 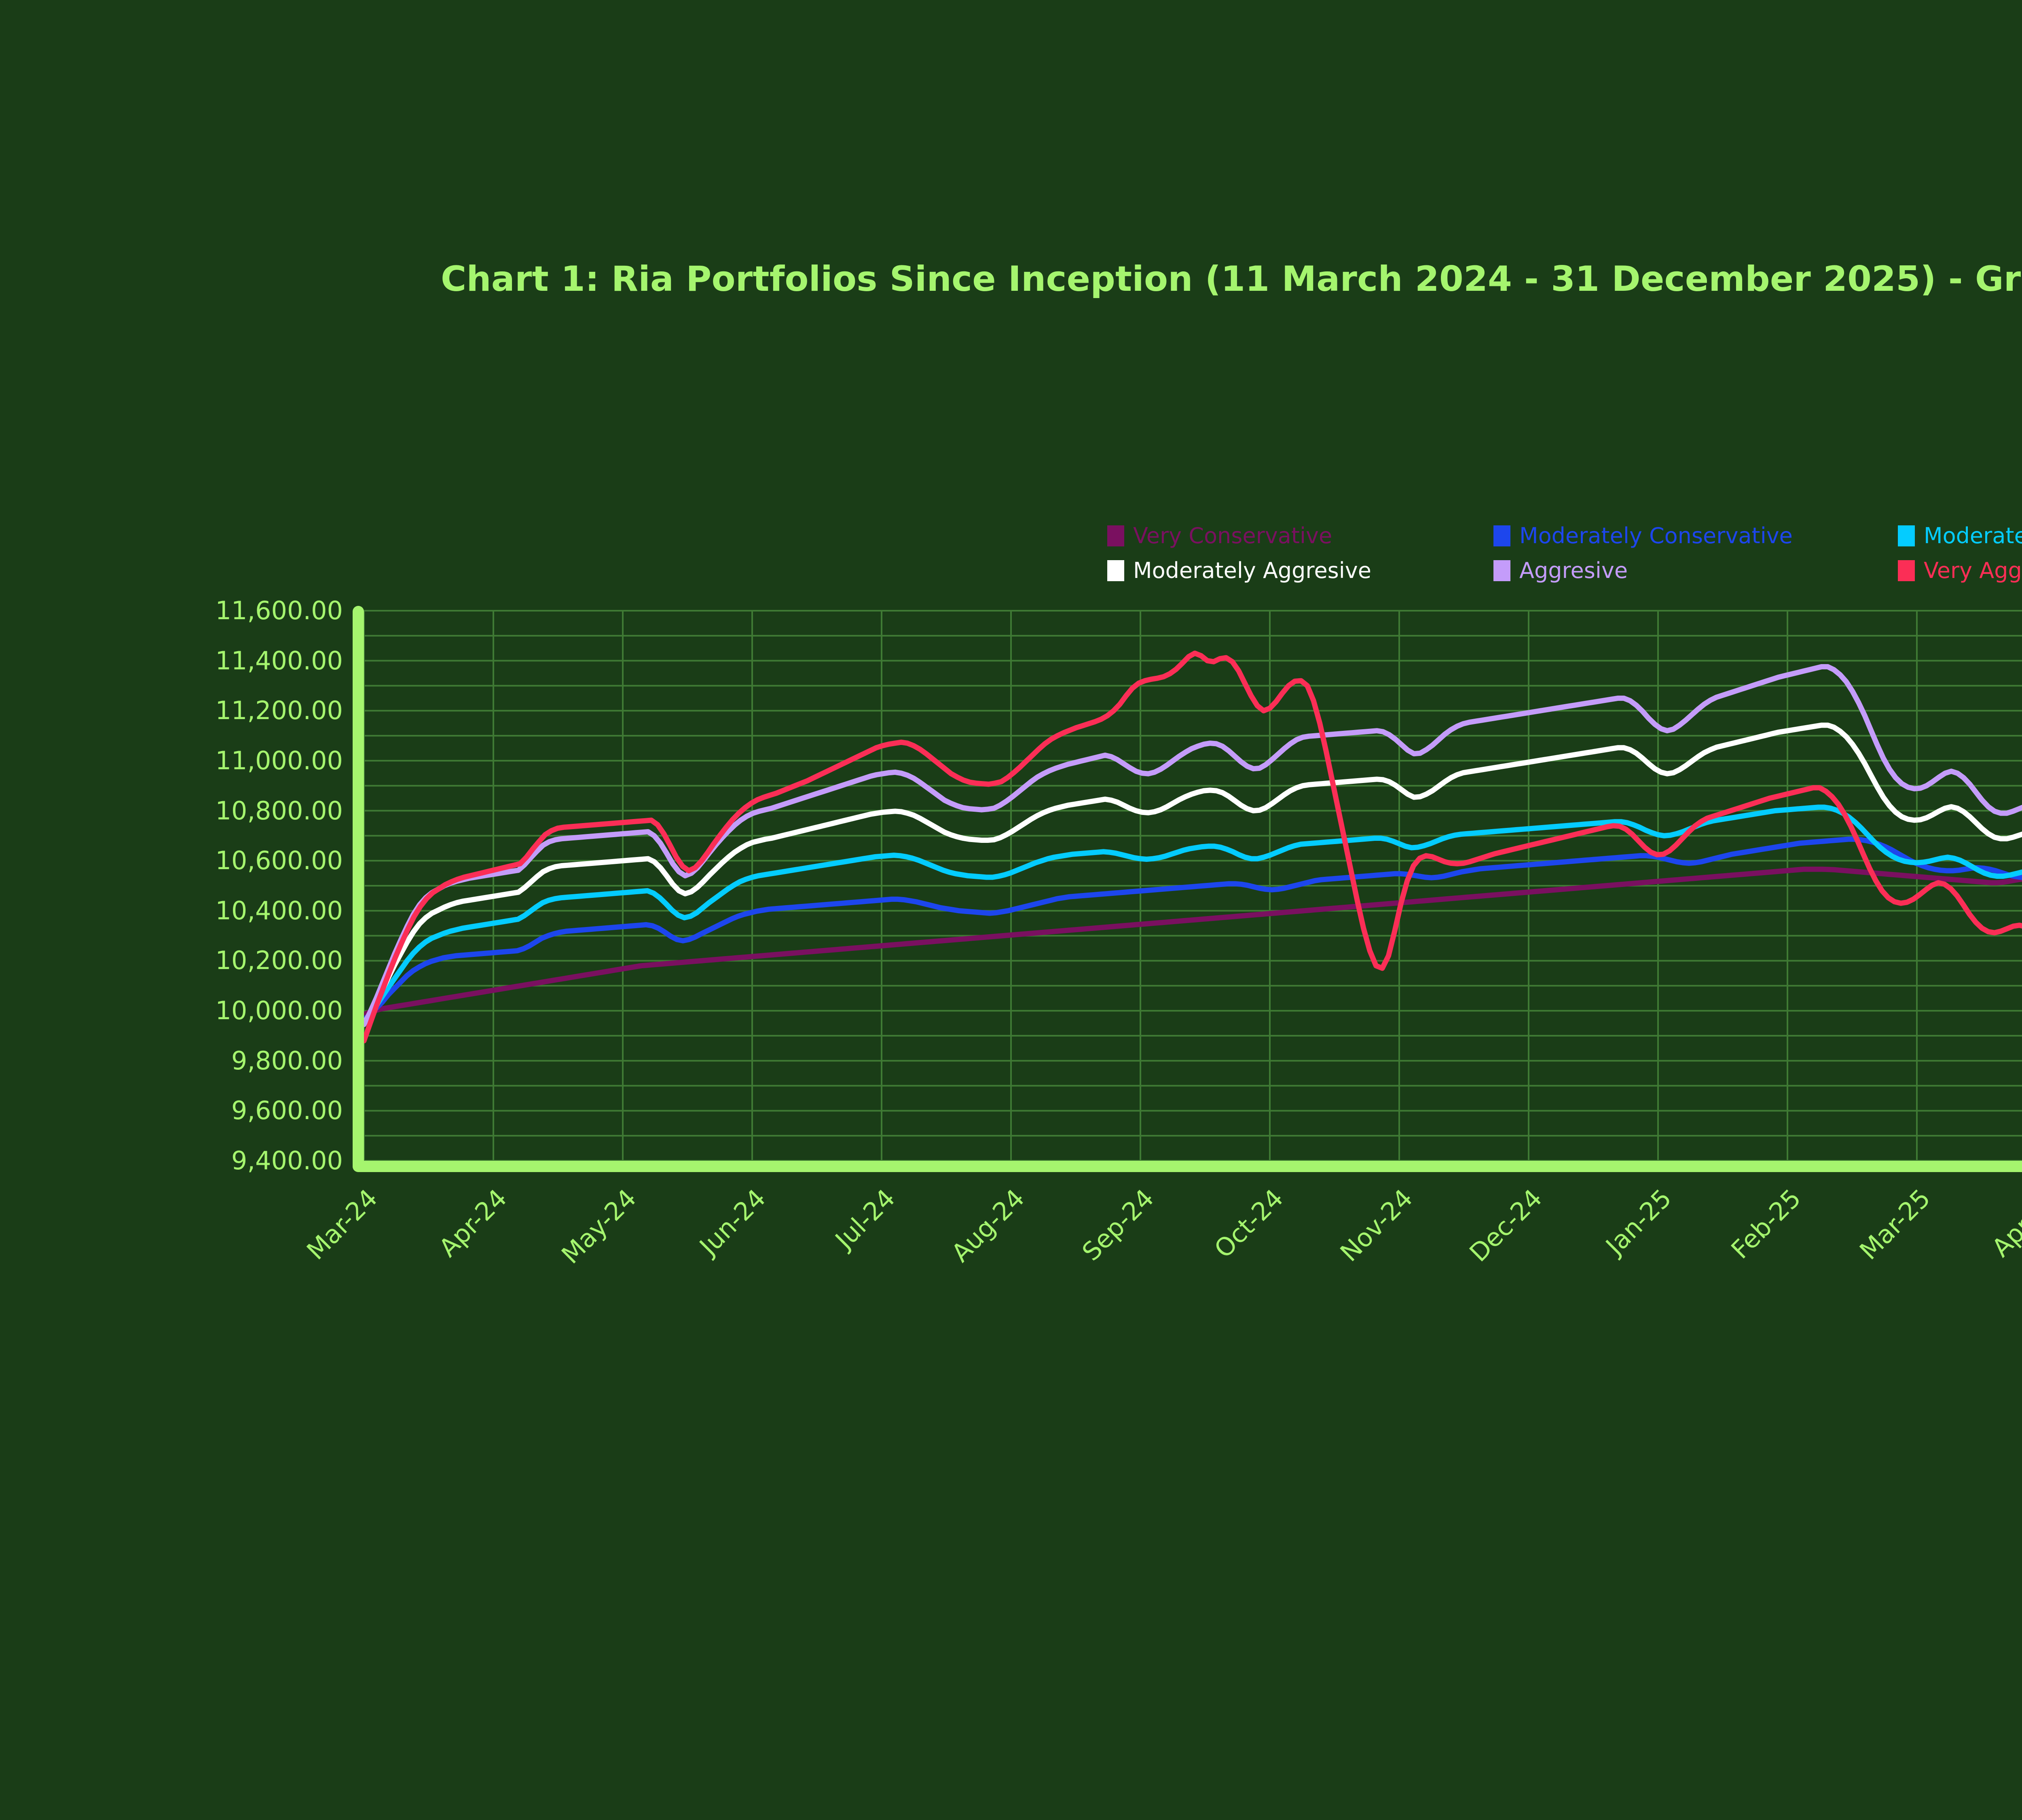 What do you see at coordinates (287, 1060) in the screenshot?
I see `y-axis-tick-label: 9,800.00` at bounding box center [287, 1060].